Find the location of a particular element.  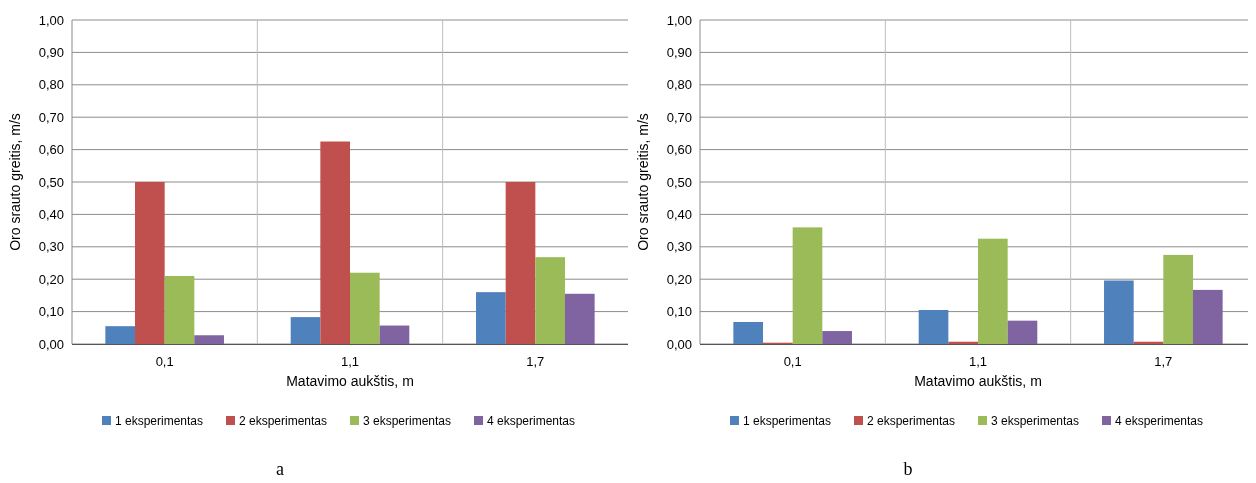

text: b is located at coordinates (908, 469).